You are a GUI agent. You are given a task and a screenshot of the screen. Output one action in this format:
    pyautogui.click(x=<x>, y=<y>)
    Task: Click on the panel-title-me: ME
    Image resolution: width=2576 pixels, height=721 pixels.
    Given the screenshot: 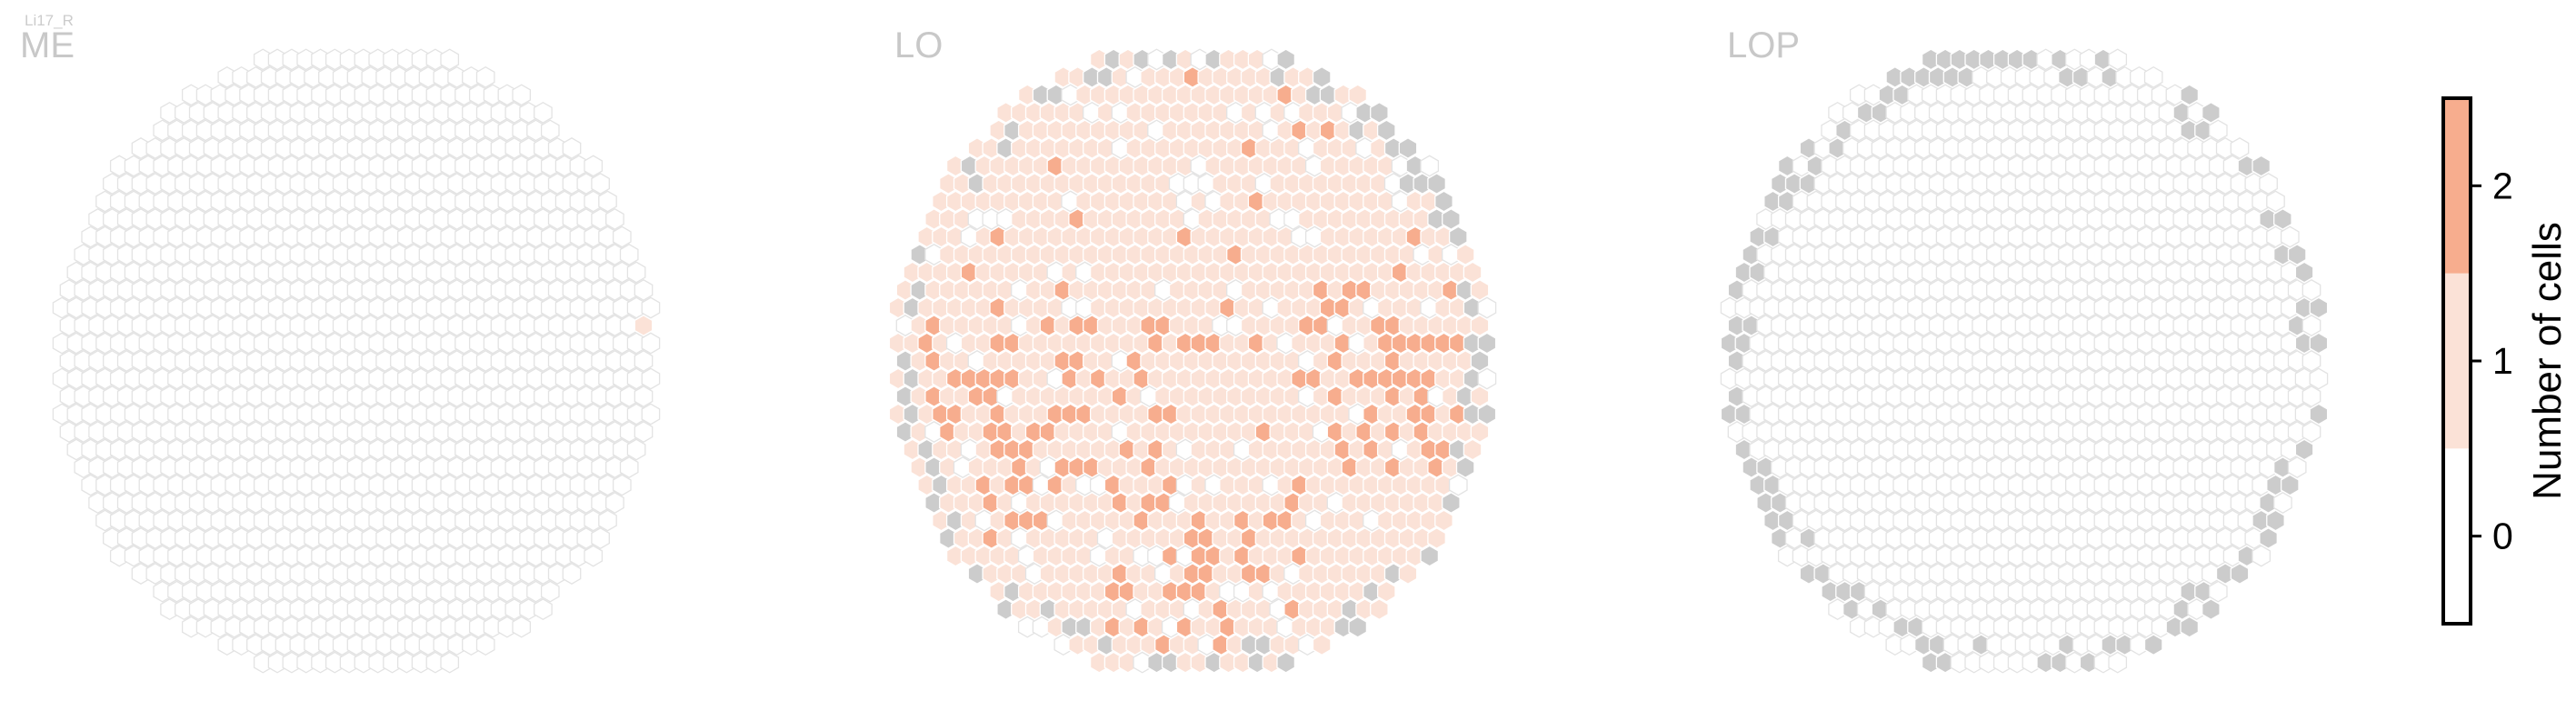 What is the action you would take?
    pyautogui.click(x=48, y=45)
    